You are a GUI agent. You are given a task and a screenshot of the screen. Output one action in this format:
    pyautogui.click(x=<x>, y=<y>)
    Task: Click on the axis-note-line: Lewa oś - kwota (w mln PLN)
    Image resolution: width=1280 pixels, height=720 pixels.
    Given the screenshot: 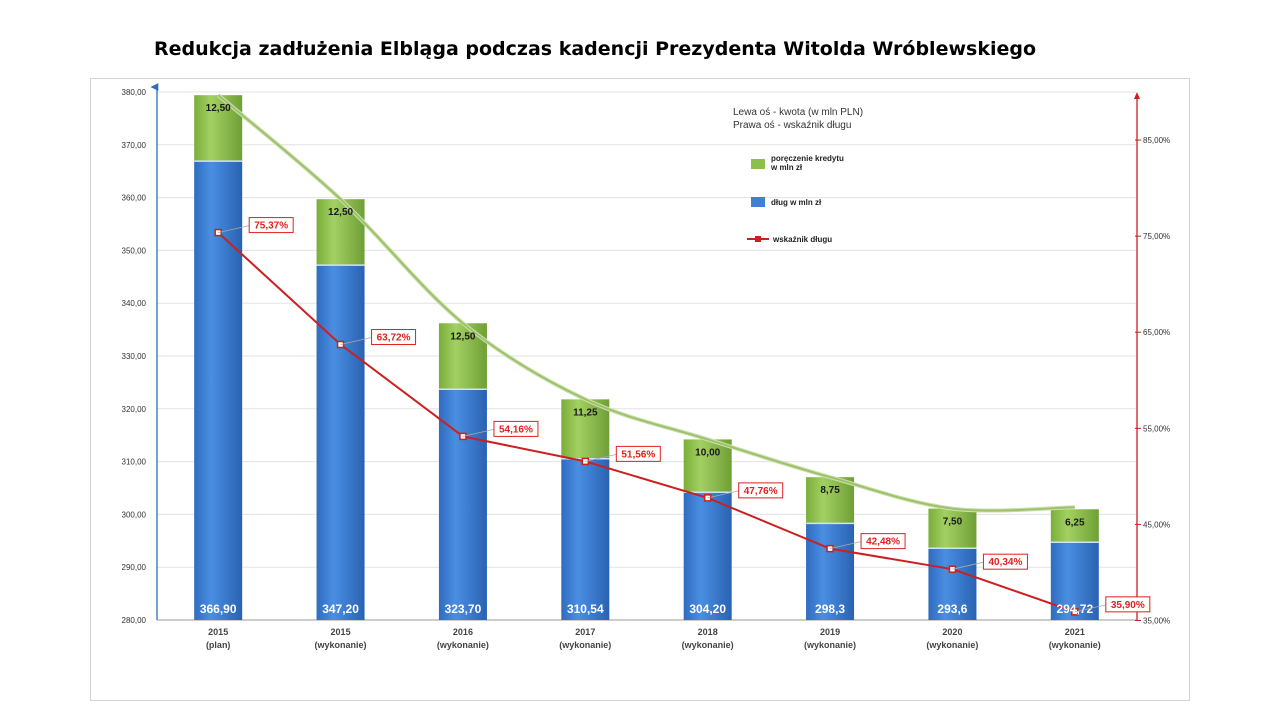 What is the action you would take?
    pyautogui.click(x=798, y=112)
    